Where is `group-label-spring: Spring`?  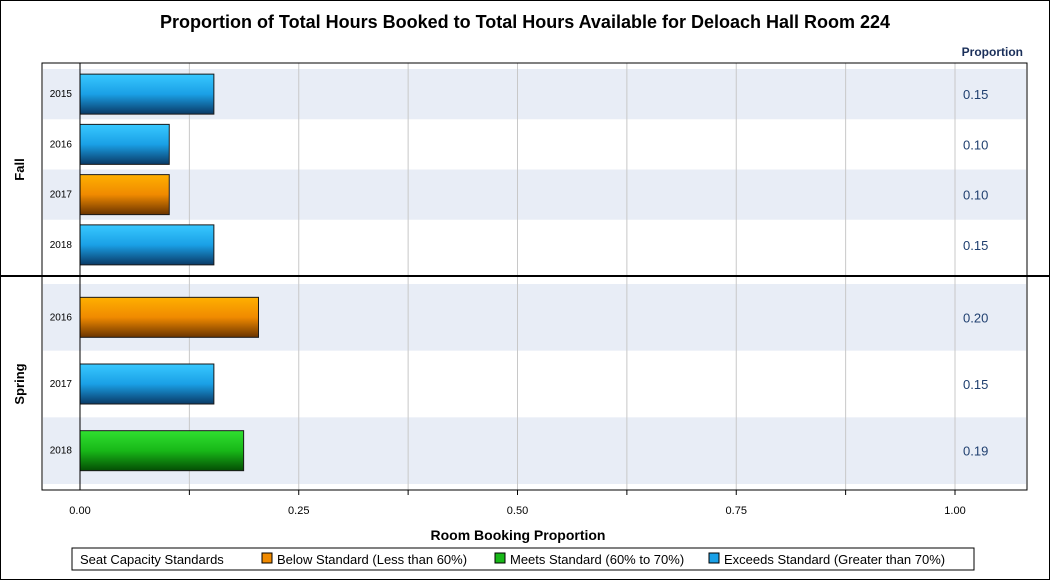 group-label-spring: Spring is located at coordinates (19, 383).